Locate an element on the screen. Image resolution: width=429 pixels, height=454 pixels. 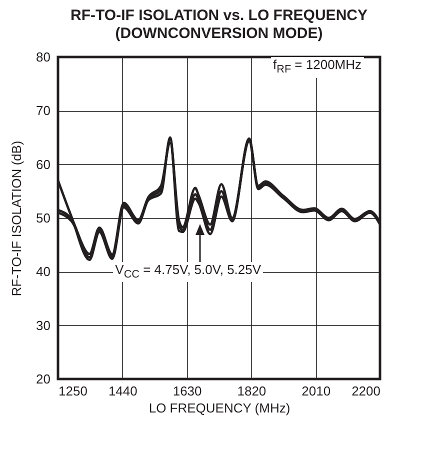
y-tick-label: 50 is located at coordinates (43, 218).